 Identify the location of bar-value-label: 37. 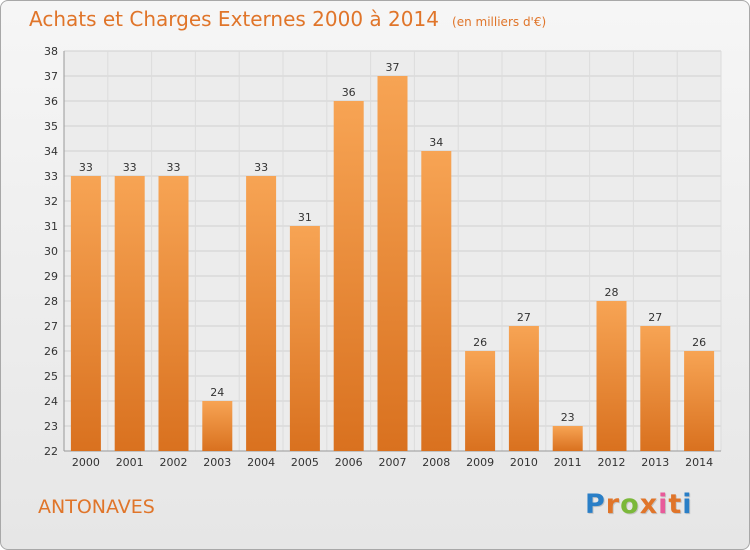
(393, 67).